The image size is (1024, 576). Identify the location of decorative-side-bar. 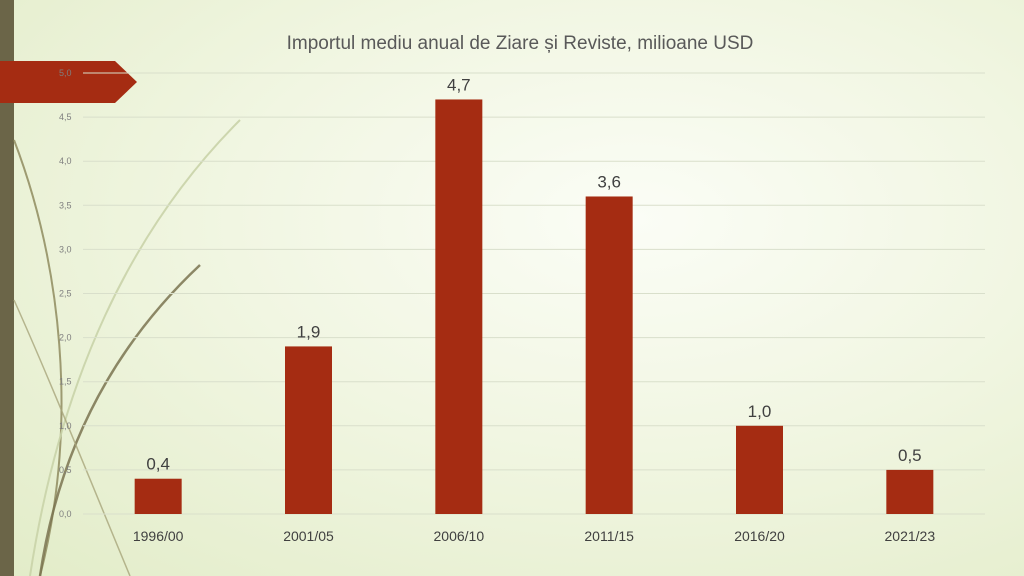
(7, 288).